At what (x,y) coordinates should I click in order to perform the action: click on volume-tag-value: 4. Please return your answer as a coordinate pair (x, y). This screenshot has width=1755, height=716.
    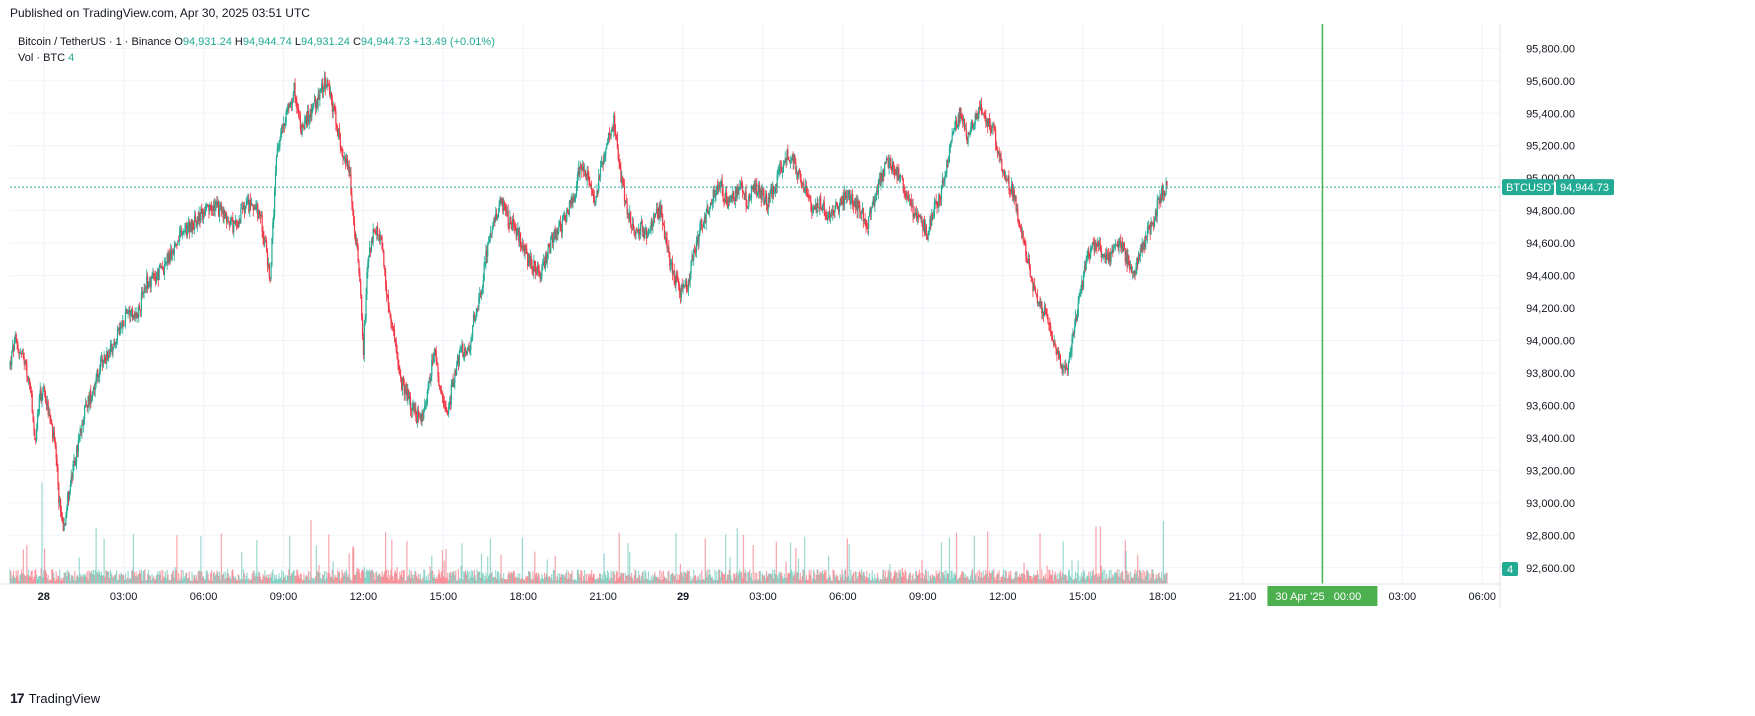
    Looking at the image, I should click on (1510, 570).